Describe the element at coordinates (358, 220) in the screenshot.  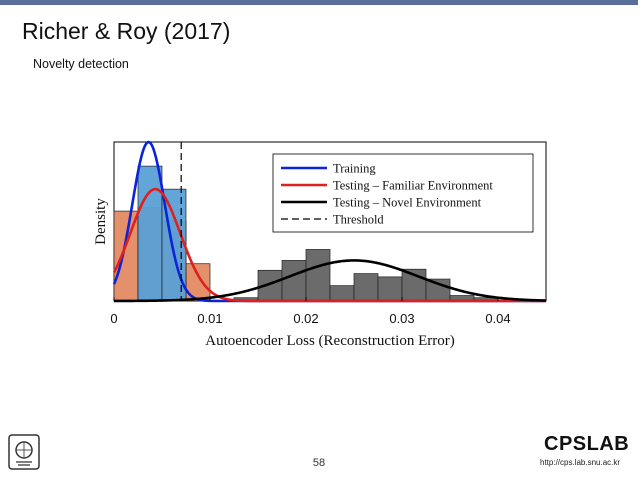
I see `legend-item: Threshold` at that location.